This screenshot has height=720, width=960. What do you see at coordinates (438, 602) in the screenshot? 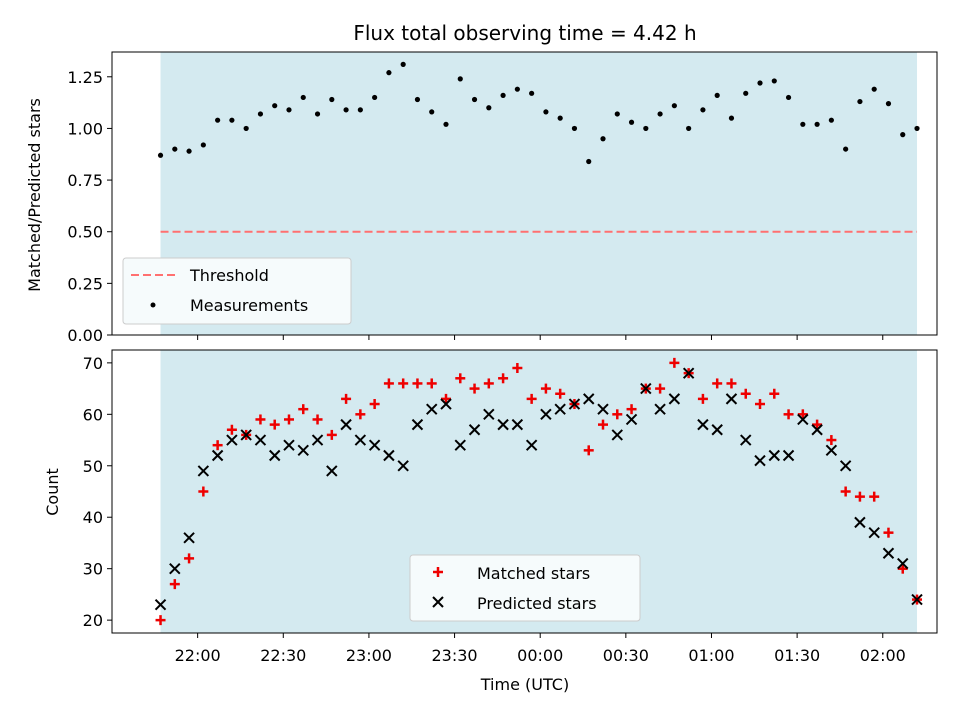
I see `legend-predicted-swatch` at bounding box center [438, 602].